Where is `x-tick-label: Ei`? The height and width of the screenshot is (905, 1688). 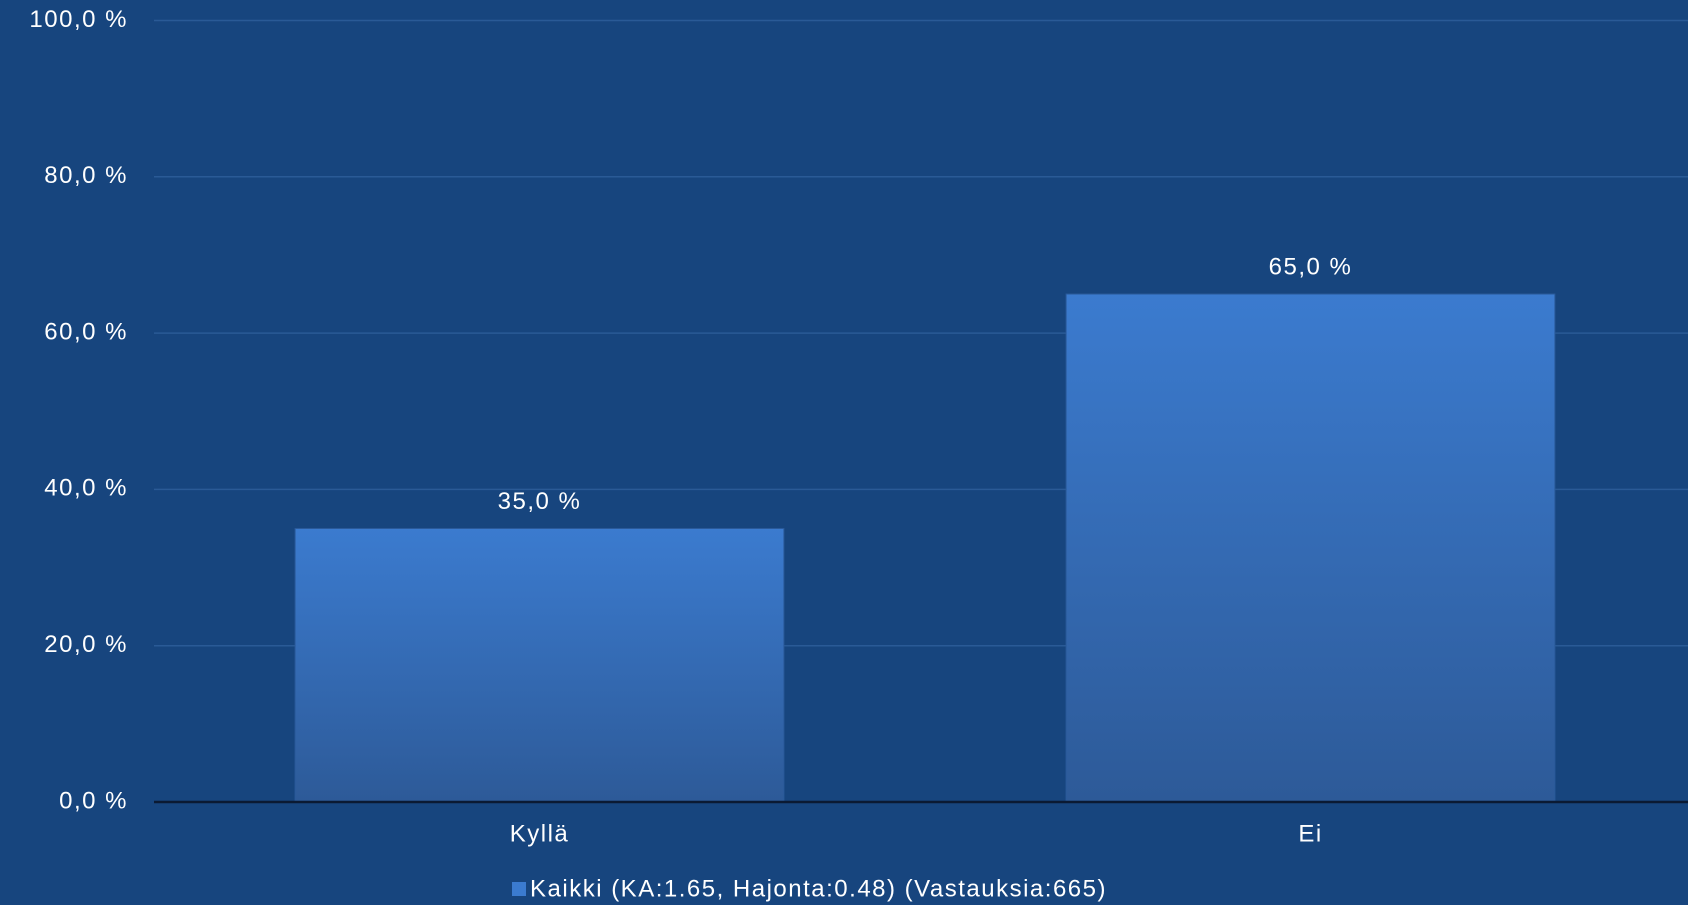 x-tick-label: Ei is located at coordinates (1310, 833).